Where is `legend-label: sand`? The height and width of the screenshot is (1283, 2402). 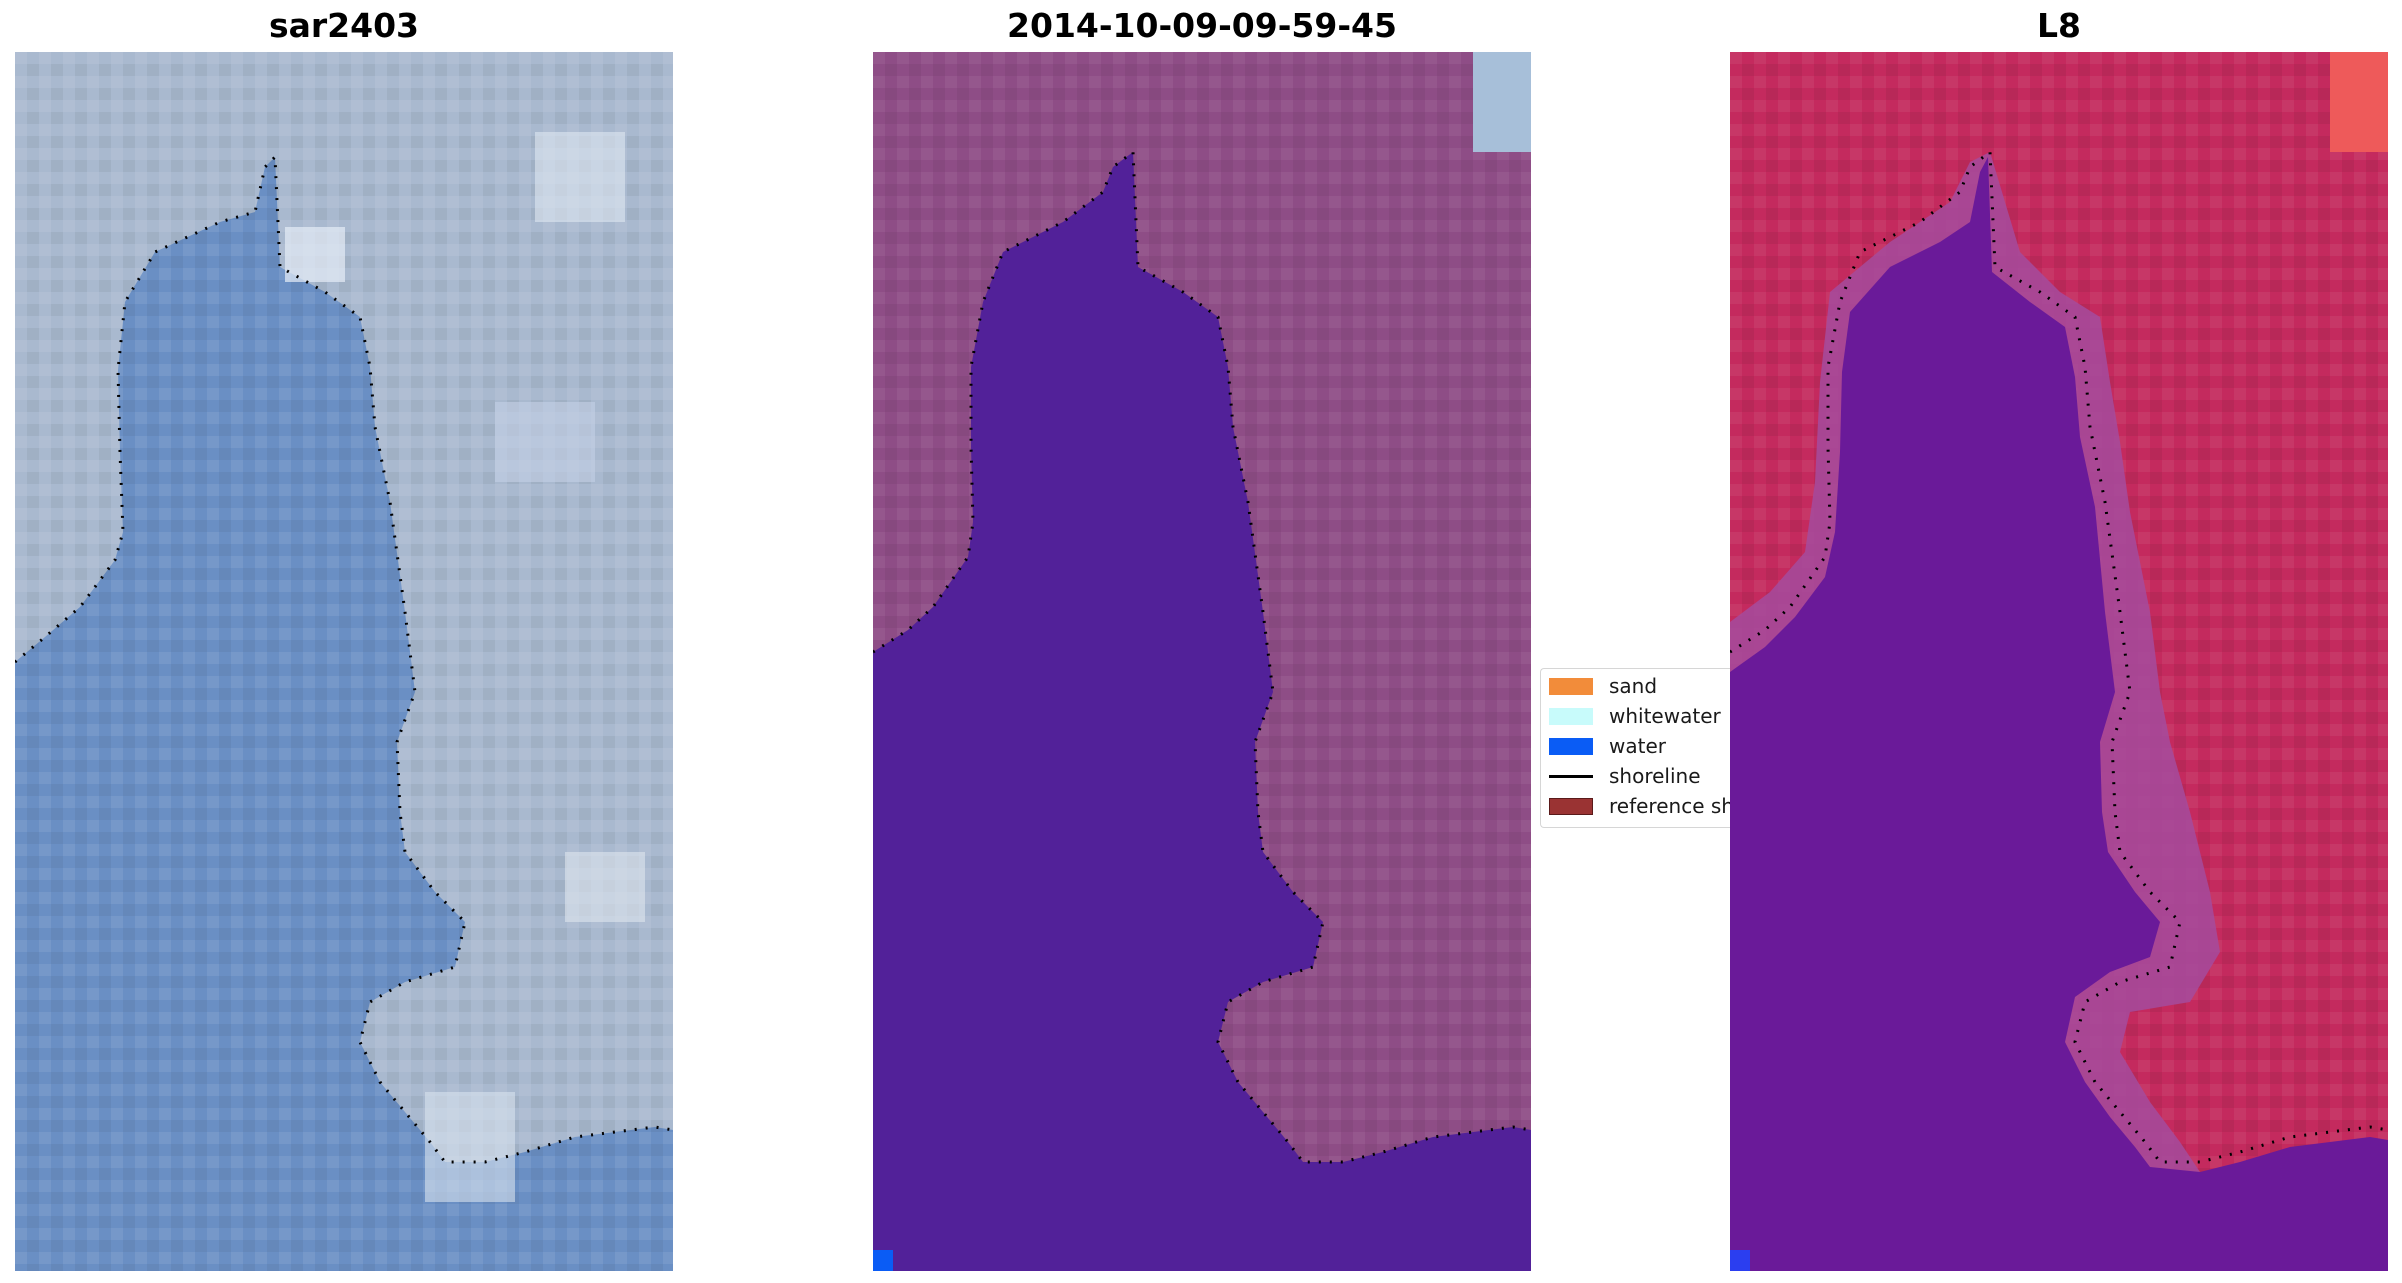
legend-label: sand is located at coordinates (1633, 686).